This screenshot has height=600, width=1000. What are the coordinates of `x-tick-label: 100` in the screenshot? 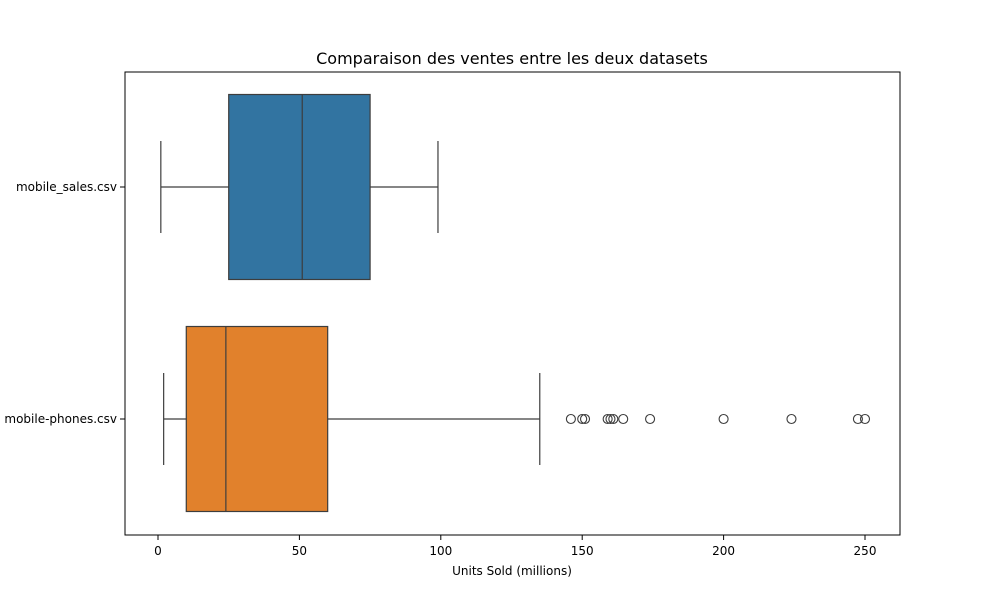 It's located at (440, 551).